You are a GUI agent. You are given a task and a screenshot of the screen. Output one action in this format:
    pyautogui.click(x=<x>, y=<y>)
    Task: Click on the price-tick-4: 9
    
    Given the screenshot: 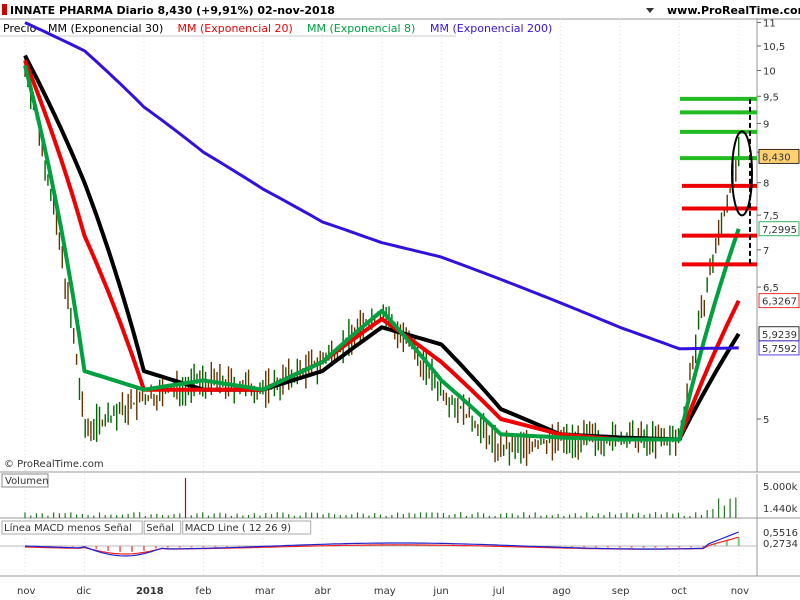 What is the action you would take?
    pyautogui.click(x=766, y=124)
    